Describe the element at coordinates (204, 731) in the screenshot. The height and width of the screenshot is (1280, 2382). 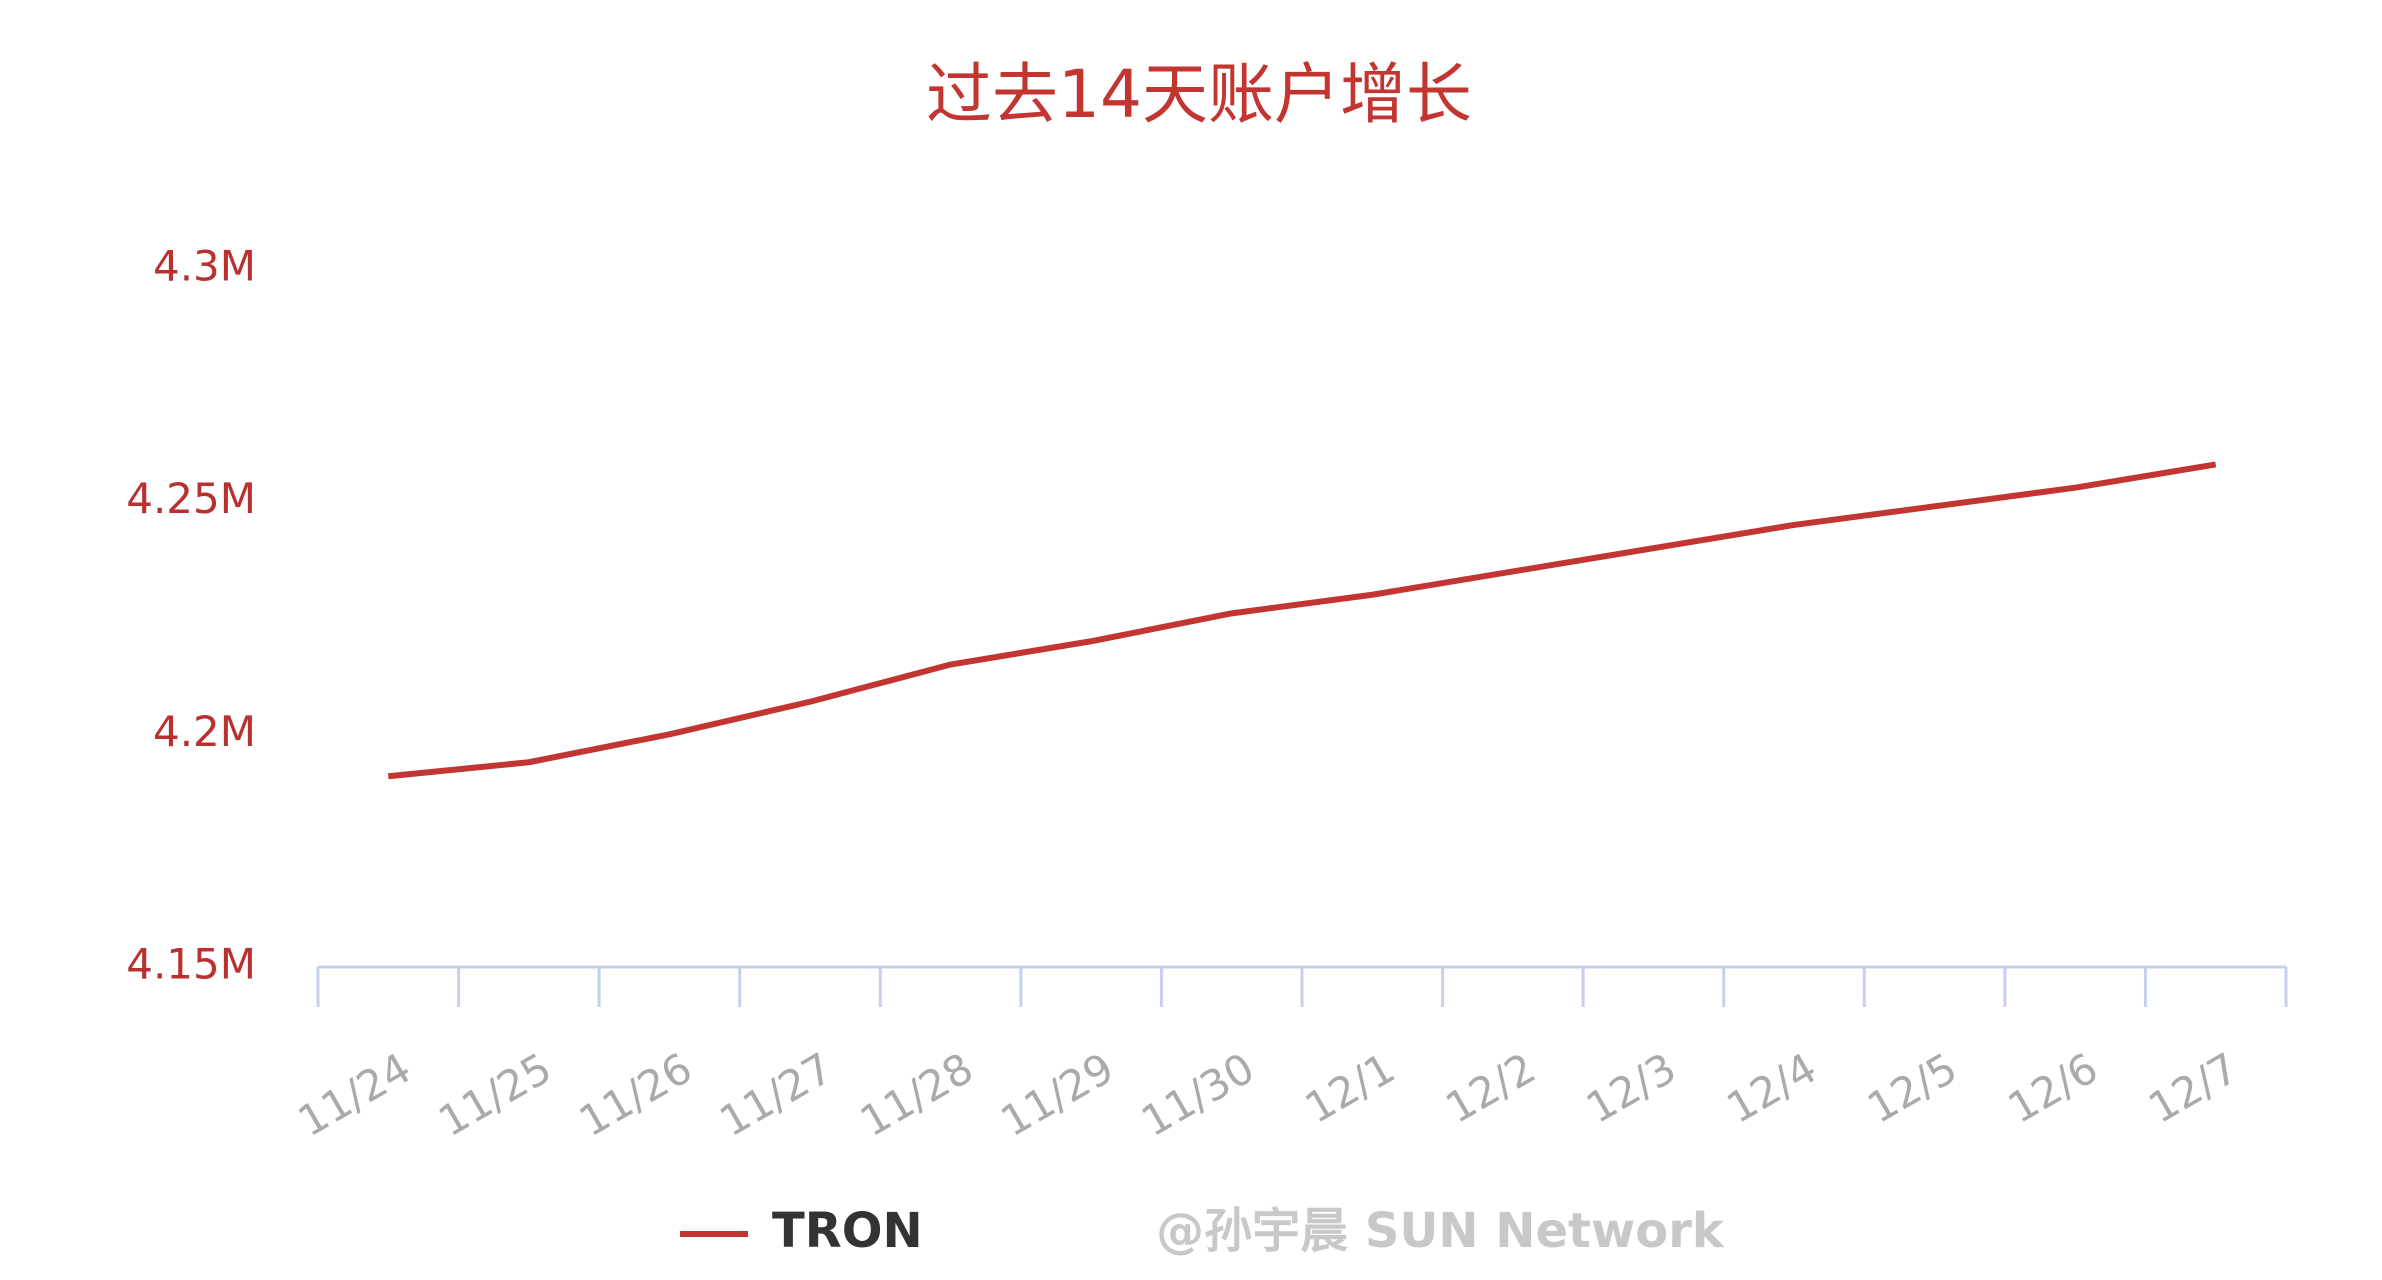
I see `y-tick-label: 4.2M` at that location.